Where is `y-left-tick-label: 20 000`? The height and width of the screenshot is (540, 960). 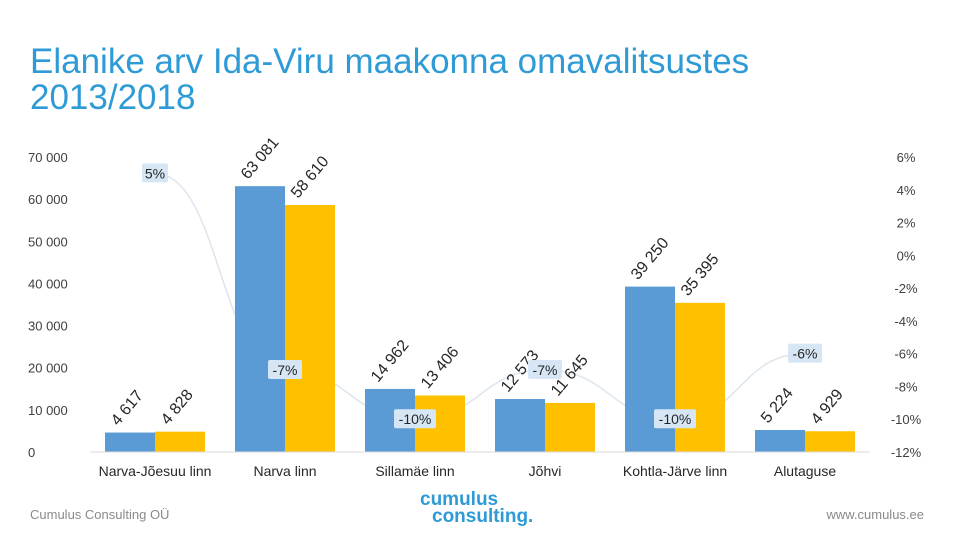
y-left-tick-label: 20 000 is located at coordinates (48, 368).